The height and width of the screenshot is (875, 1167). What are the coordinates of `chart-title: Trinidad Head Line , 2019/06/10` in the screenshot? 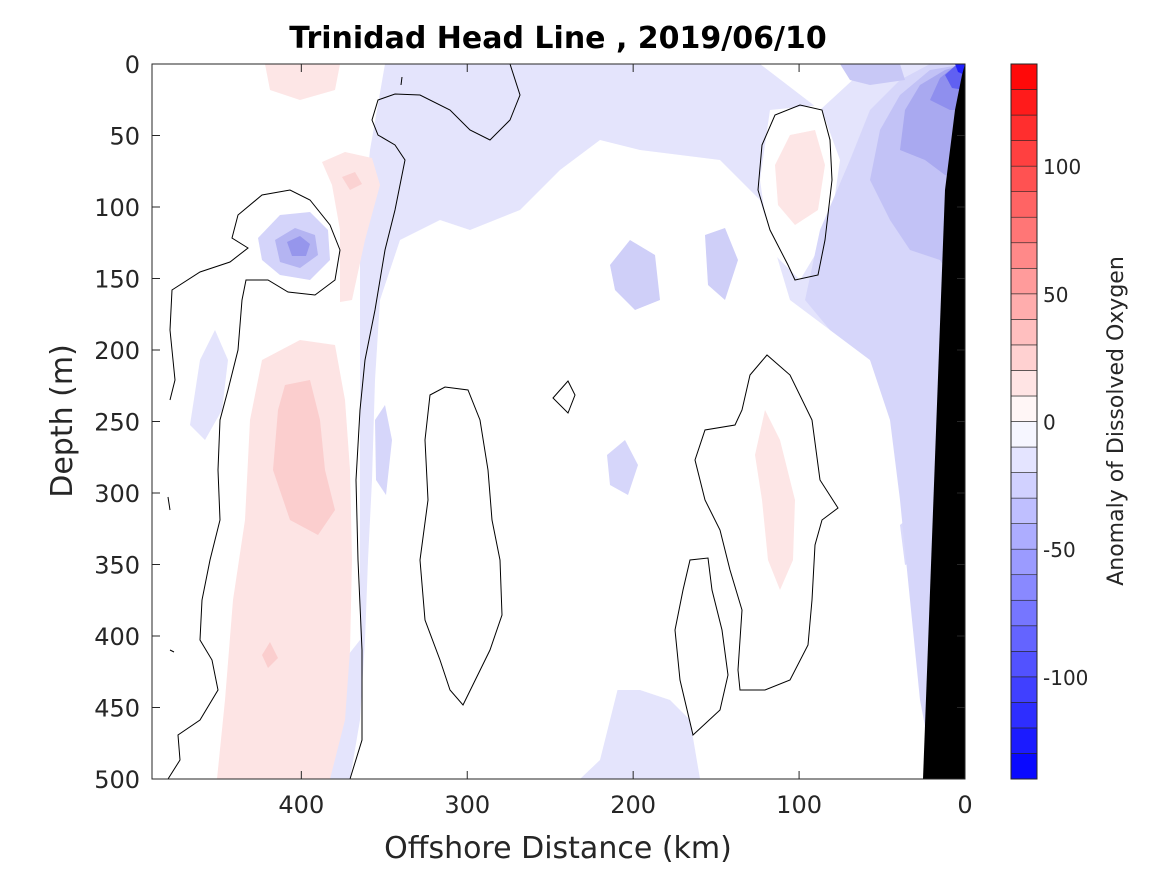 It's located at (557, 38).